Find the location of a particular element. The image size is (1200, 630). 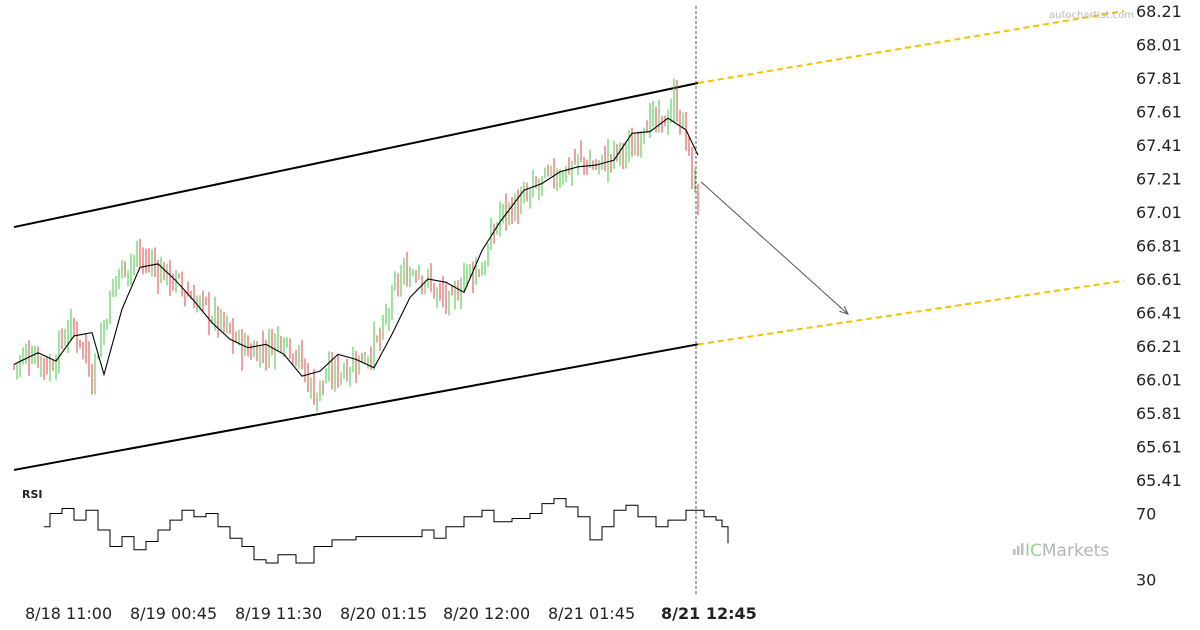

channel-lower-line is located at coordinates (356, 407).